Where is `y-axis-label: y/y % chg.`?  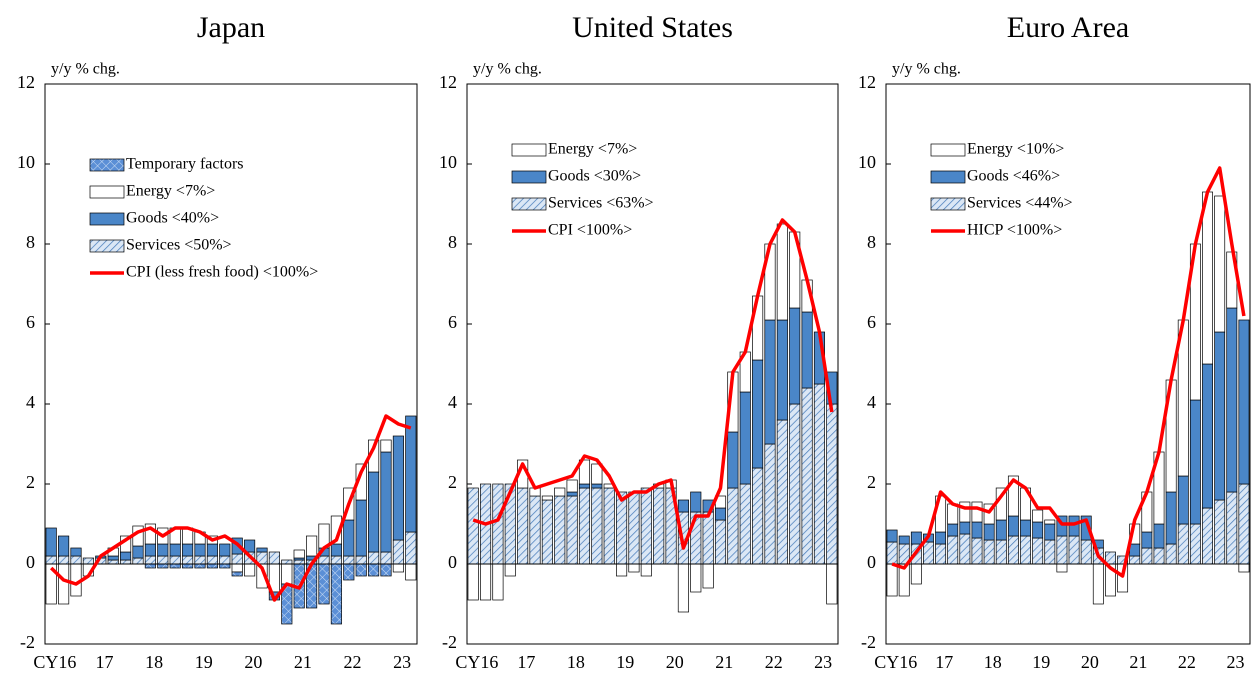
y-axis-label: y/y % chg. is located at coordinates (85, 69).